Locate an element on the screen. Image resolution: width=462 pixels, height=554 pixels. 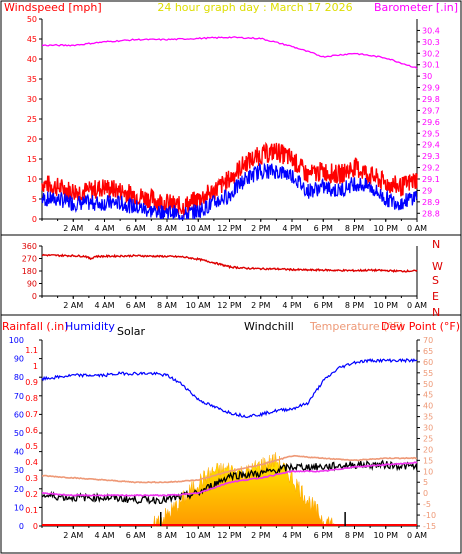
p3-temp-tick-label: -15 is located at coordinates (429, 526).